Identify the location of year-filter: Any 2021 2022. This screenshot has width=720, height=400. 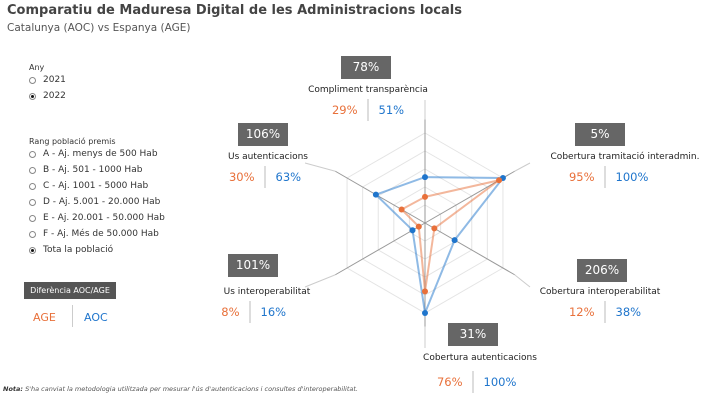
(47, 83).